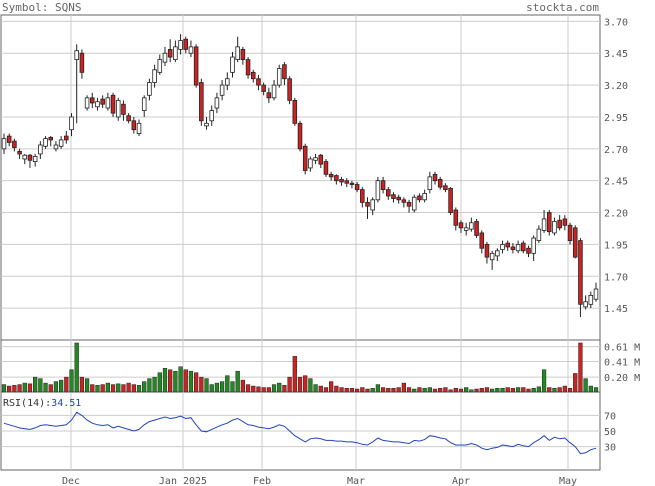 The image size is (655, 486). What do you see at coordinates (616, 277) in the screenshot?
I see `price-tick-label: 1.70` at bounding box center [616, 277].